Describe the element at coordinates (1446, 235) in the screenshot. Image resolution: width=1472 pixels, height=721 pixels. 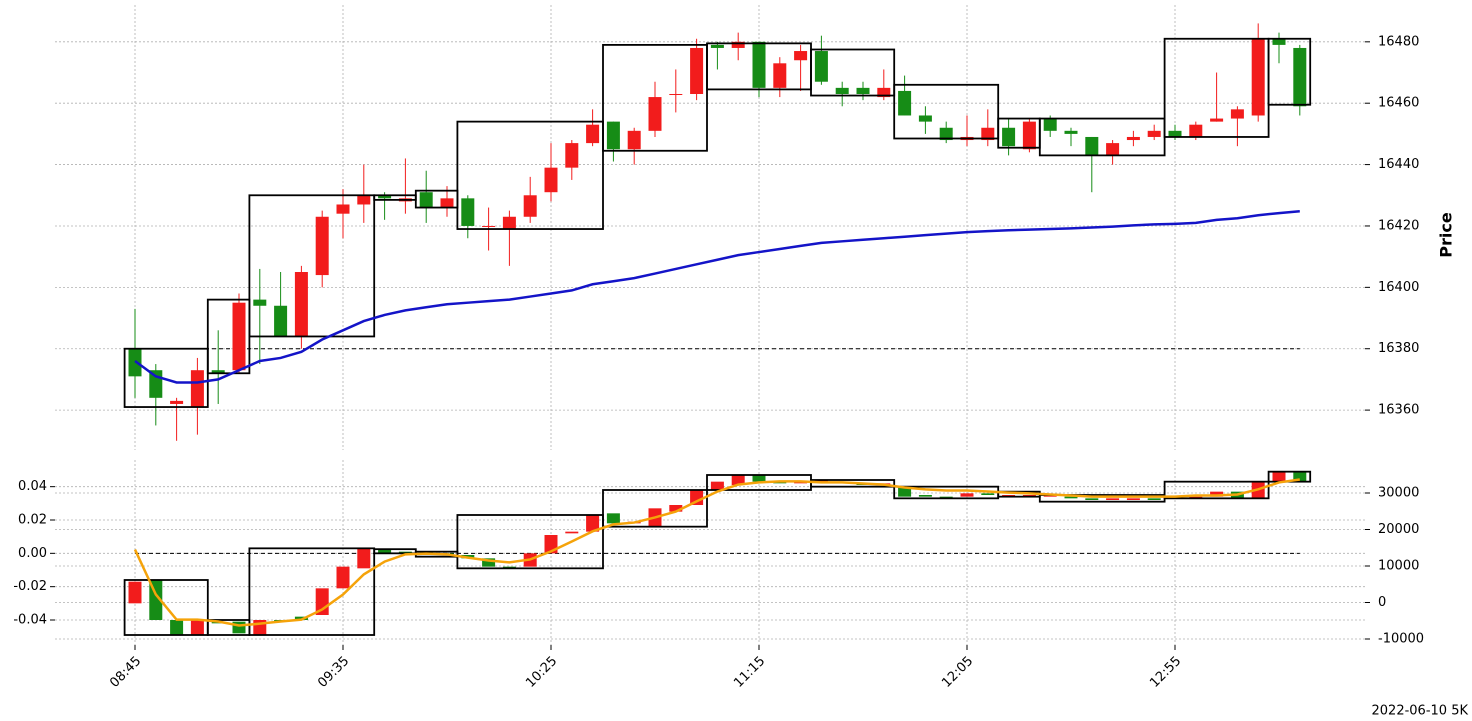
I see `y-axis-label: Price` at that location.